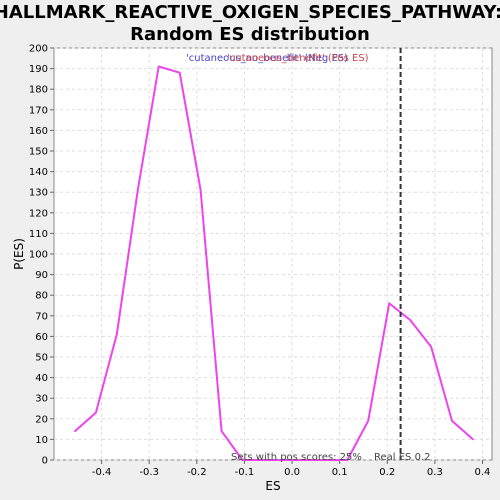 The width and height of the screenshot is (500, 500). I want to click on y-tick-label: 90, so click(41, 275).